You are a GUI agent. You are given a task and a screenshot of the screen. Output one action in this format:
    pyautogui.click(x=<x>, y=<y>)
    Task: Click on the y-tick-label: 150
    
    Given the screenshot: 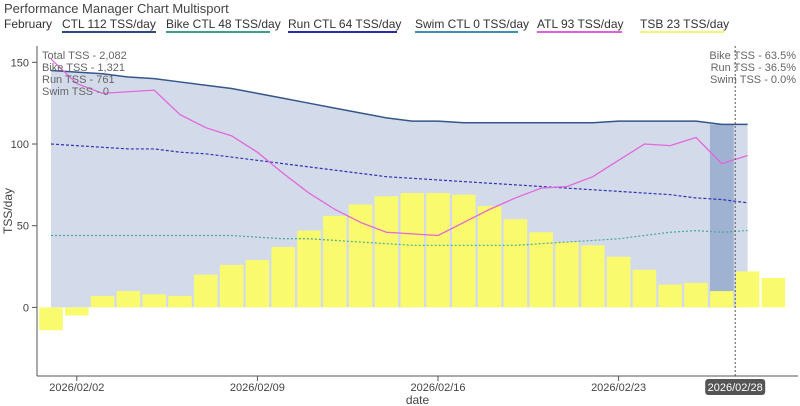 What is the action you would take?
    pyautogui.click(x=20, y=63)
    